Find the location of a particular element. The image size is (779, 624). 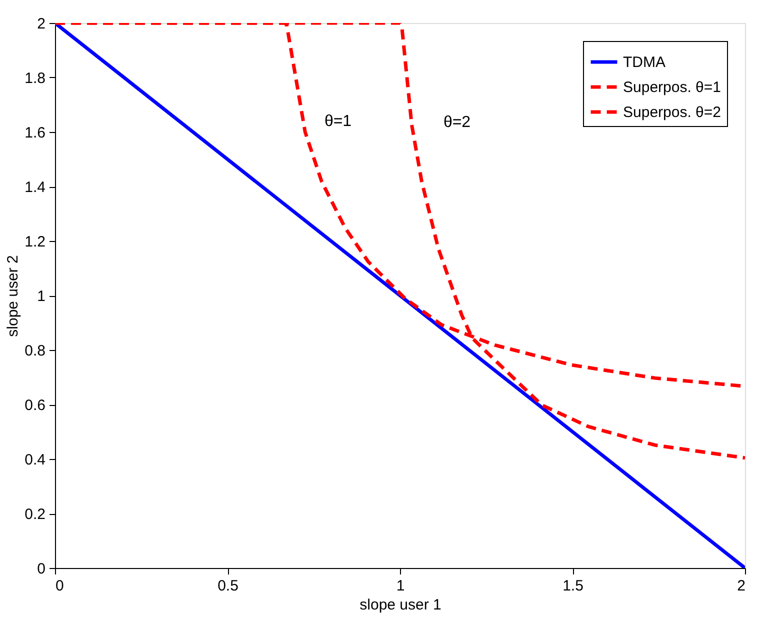

y-tick-label: 1.6 is located at coordinates (35, 133).